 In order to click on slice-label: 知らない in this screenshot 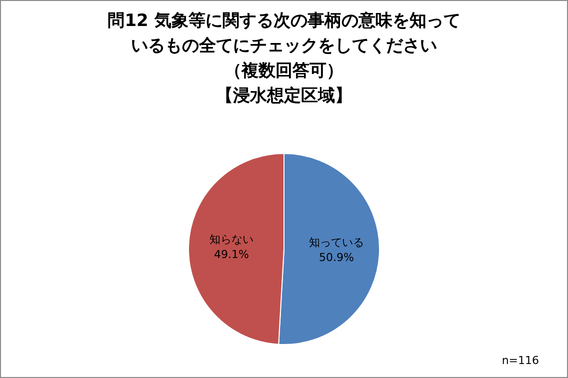, I will do `click(231, 239)`.